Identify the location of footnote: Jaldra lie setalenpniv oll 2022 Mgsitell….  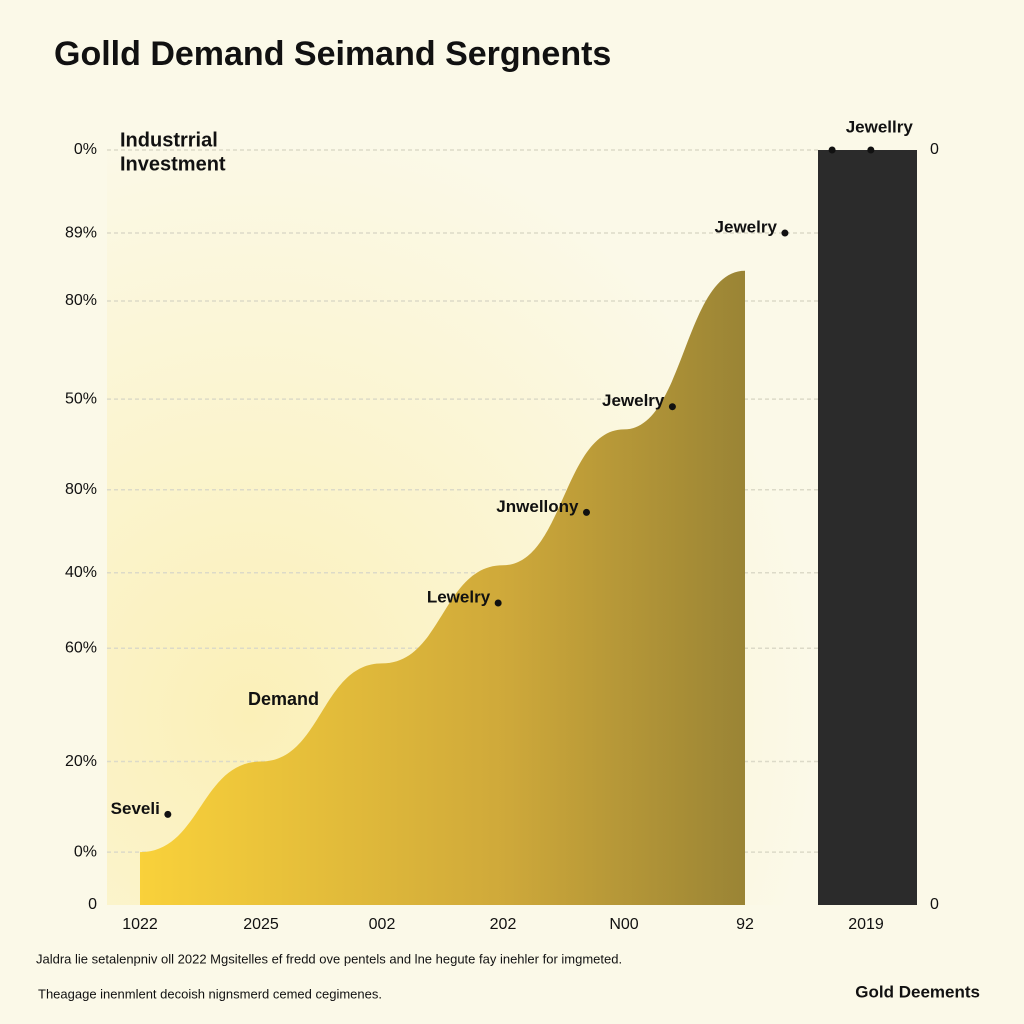
(329, 958).